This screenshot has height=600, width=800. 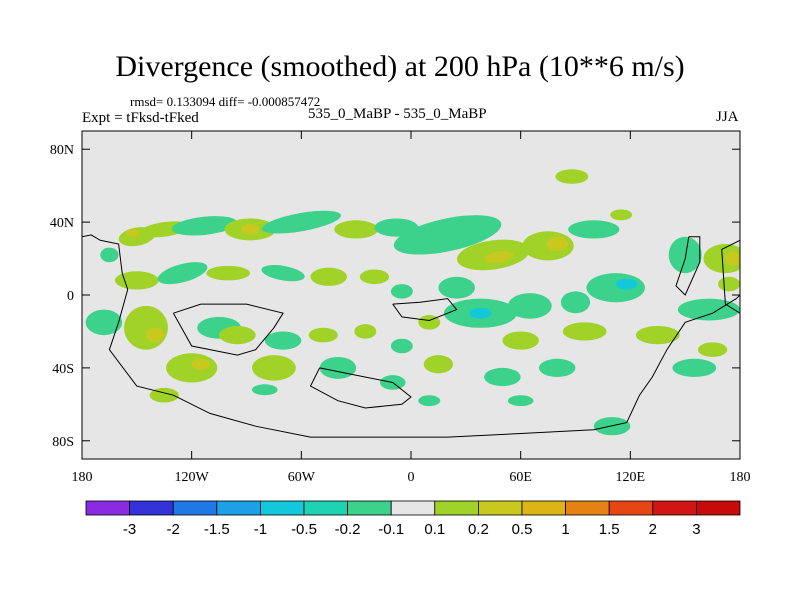 I want to click on colorbar-level-label: -1.5, so click(x=217, y=529).